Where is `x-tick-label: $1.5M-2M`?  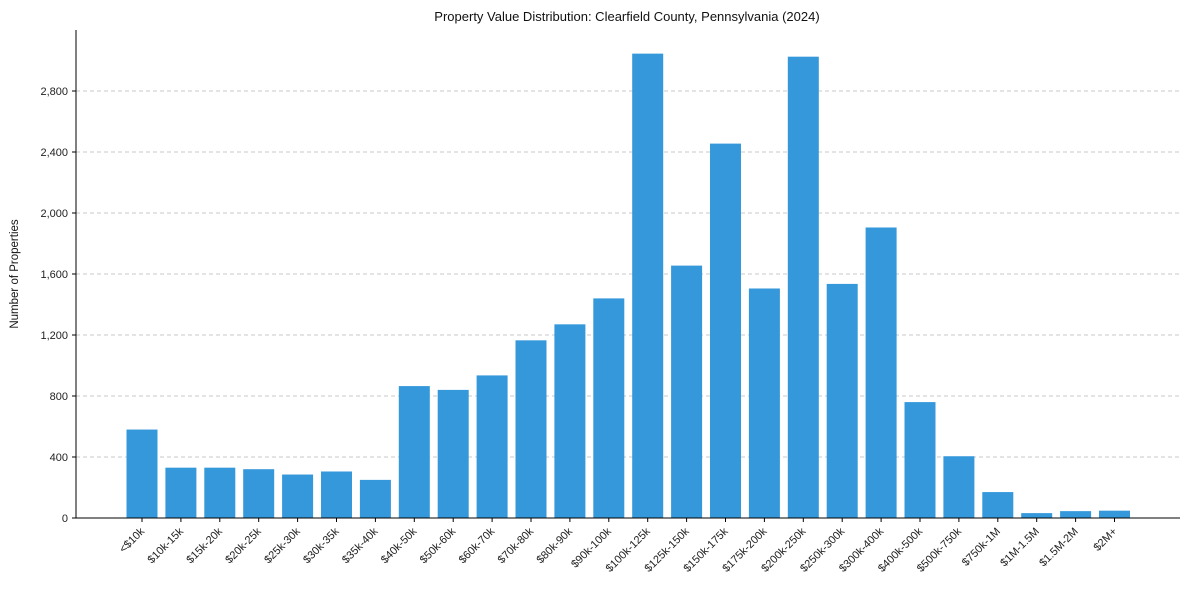
x-tick-label: $1.5M-2M is located at coordinates (1059, 548).